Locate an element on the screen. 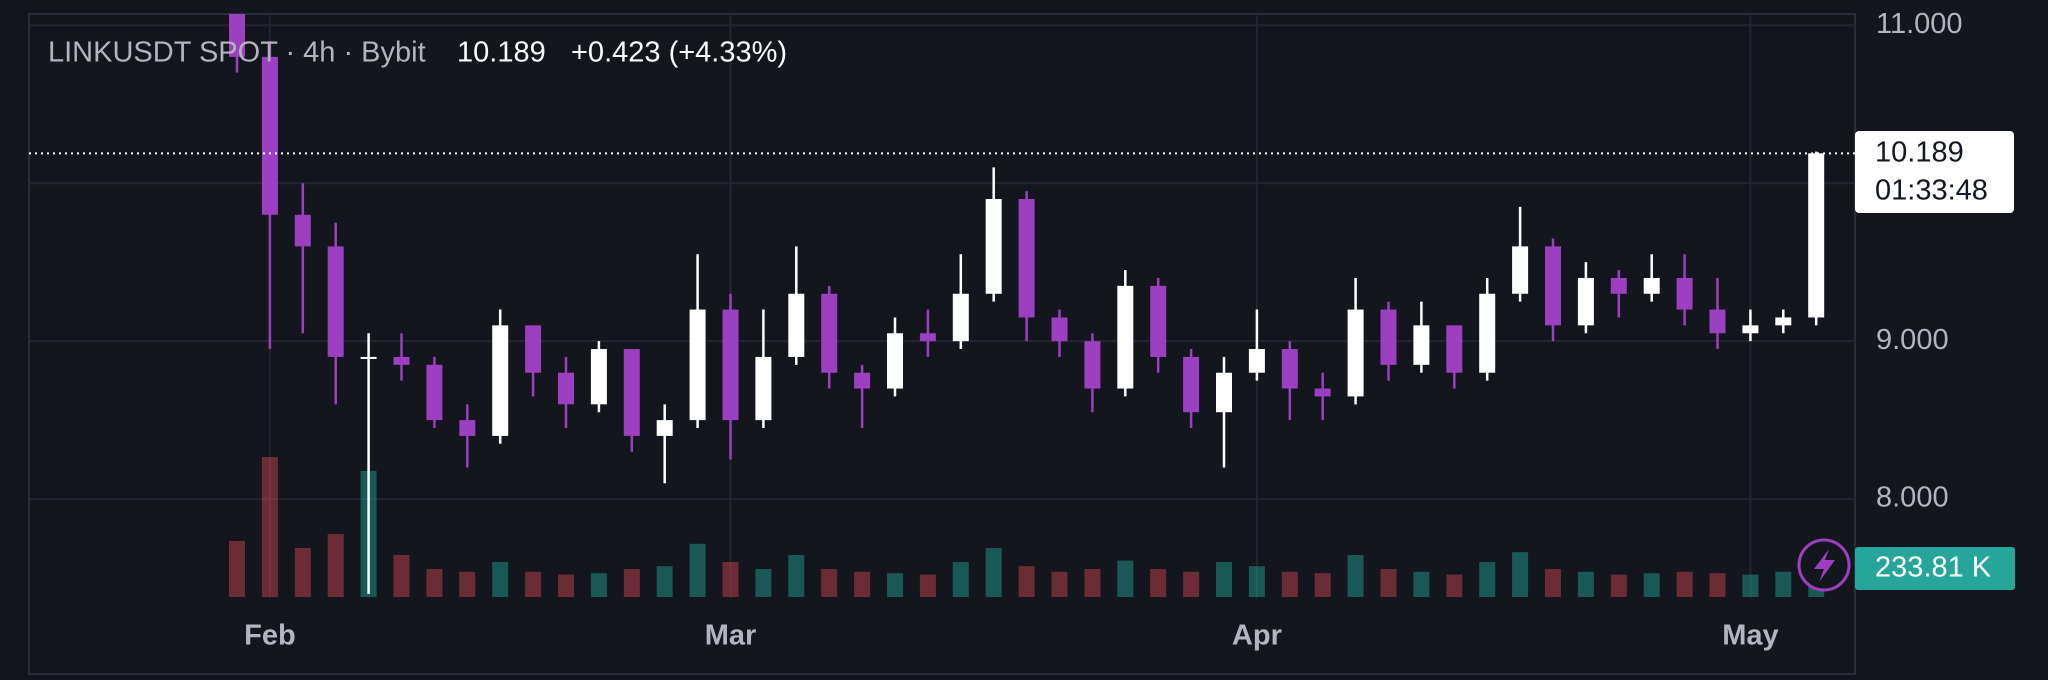  countdown: 01:33:48 is located at coordinates (1931, 191).